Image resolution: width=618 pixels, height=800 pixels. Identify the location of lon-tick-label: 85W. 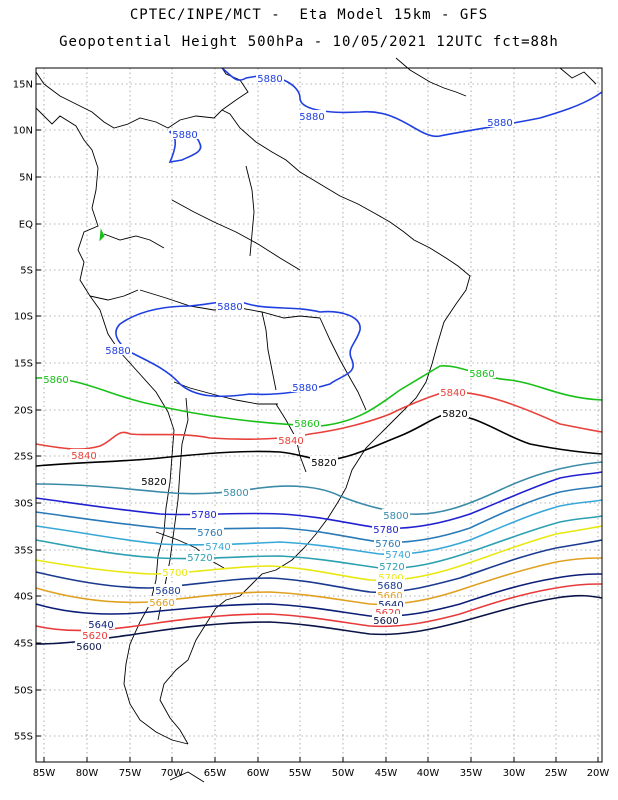
(44, 773).